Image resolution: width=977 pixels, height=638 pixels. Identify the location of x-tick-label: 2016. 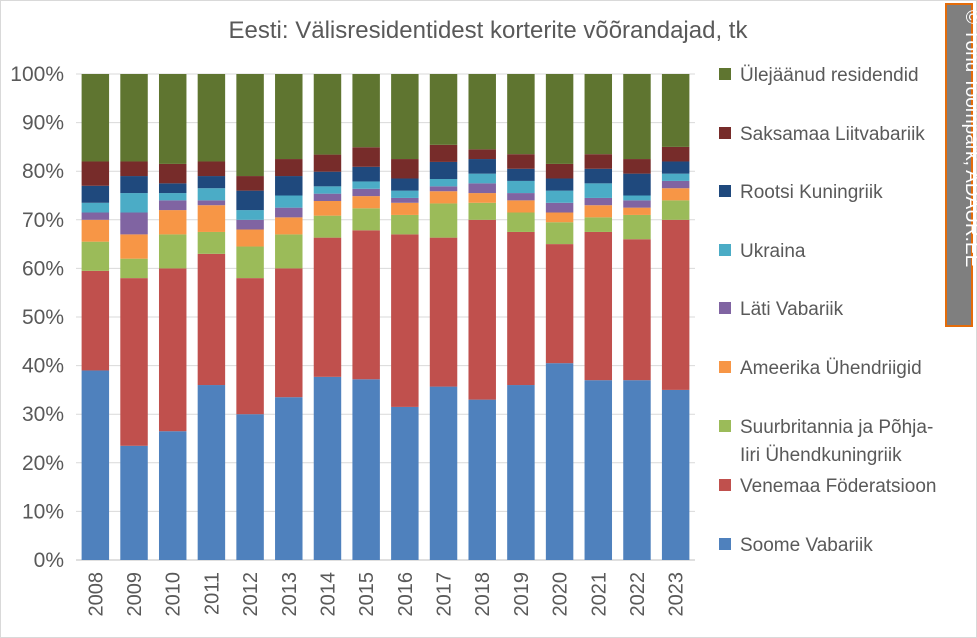
(406, 594).